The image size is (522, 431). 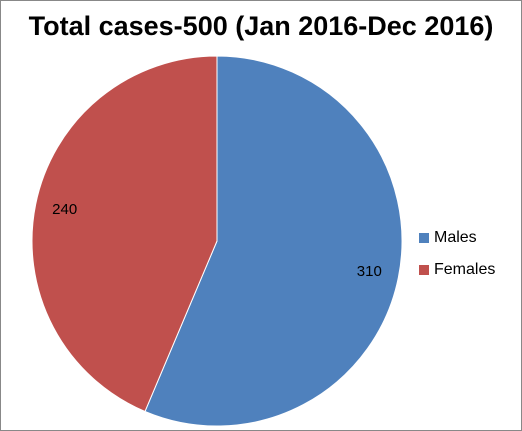 What do you see at coordinates (261, 26) in the screenshot?
I see `chart-title: Total cases-500 (Jan 2016-Dec 2016)` at bounding box center [261, 26].